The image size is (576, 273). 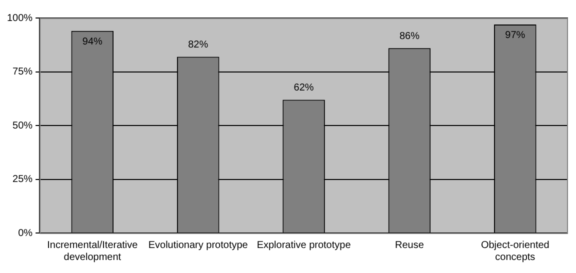 What do you see at coordinates (25, 233) in the screenshot?
I see `y-tick-label: 0%` at bounding box center [25, 233].